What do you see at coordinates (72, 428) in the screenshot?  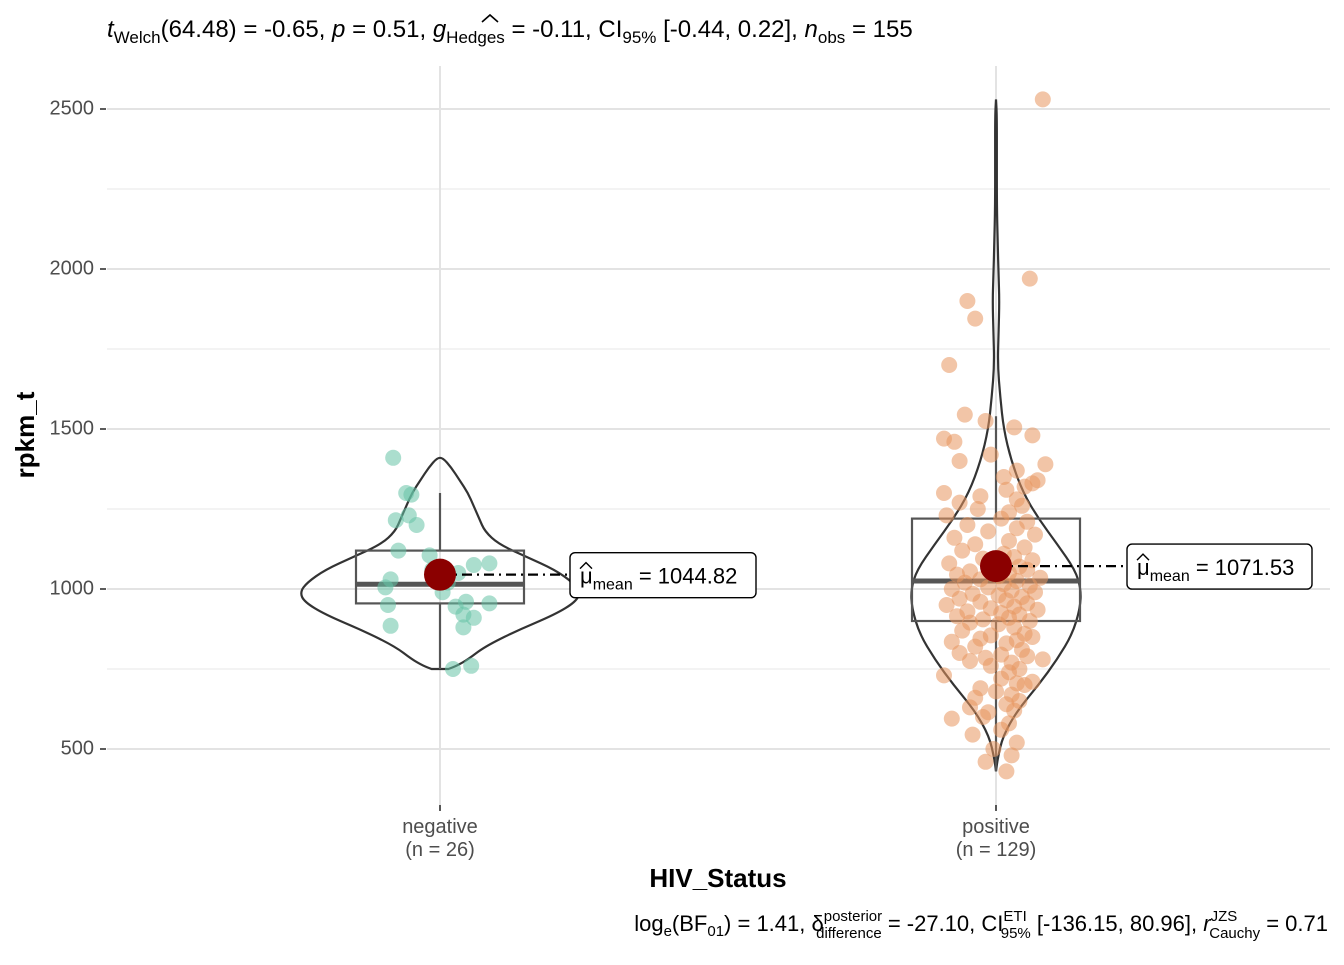 I see `y-tick-label: 1500` at bounding box center [72, 428].